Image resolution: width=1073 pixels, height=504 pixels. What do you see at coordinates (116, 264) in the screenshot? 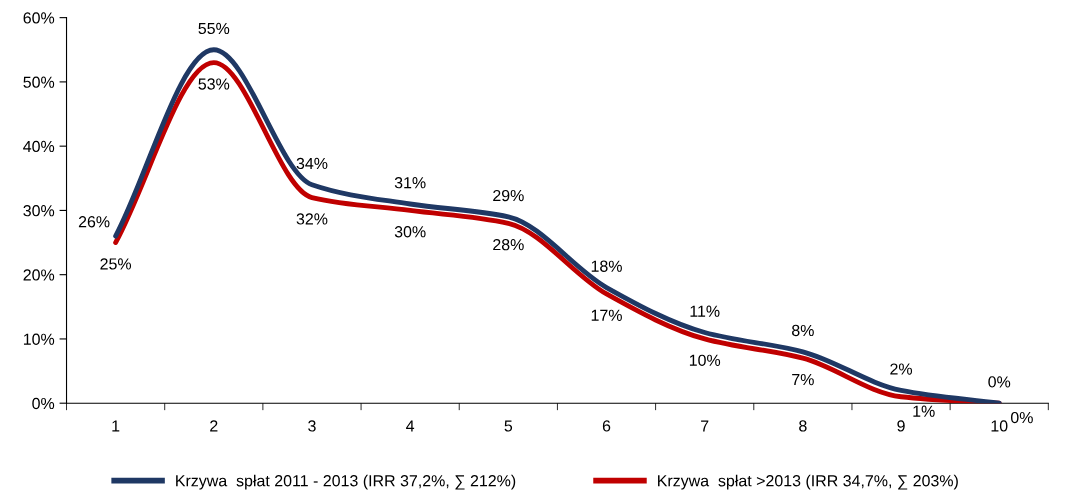
I see `data-label: 25%` at bounding box center [116, 264].